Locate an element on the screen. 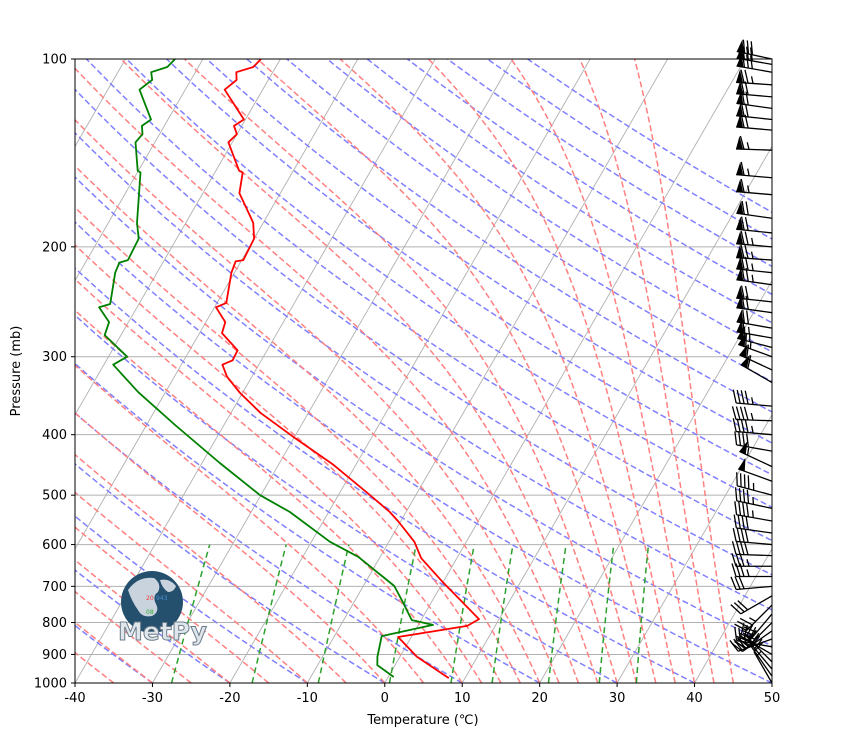 The image size is (852, 747). x-tick-label: -30 is located at coordinates (152, 698).